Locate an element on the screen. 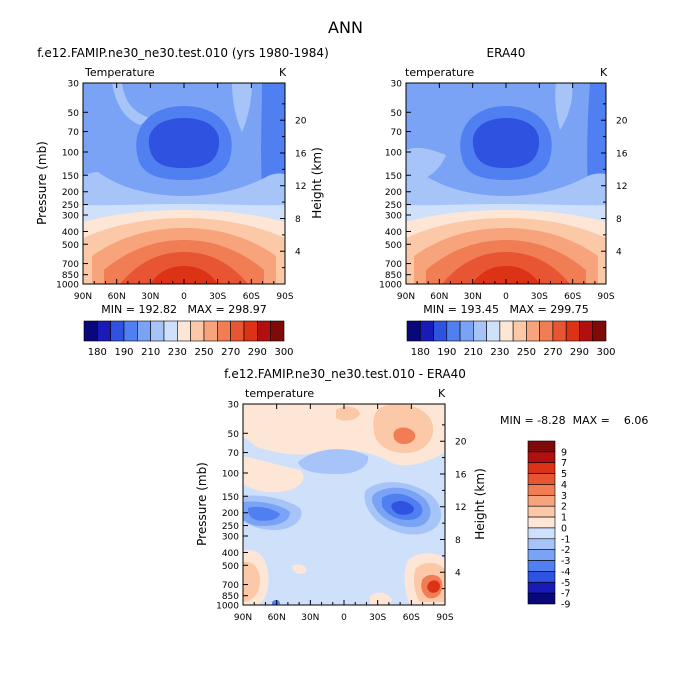 The height and width of the screenshot is (690, 691). colorbar-label: 210 is located at coordinates (473, 352).